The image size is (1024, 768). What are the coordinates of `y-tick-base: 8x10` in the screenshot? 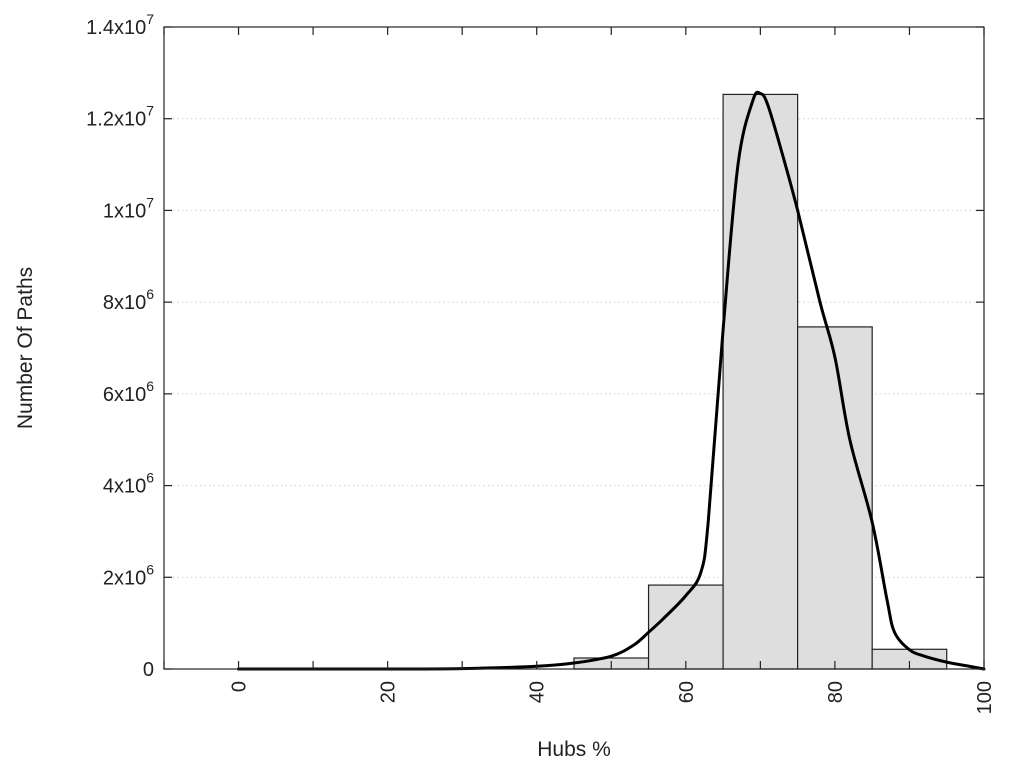 It's located at (124, 303).